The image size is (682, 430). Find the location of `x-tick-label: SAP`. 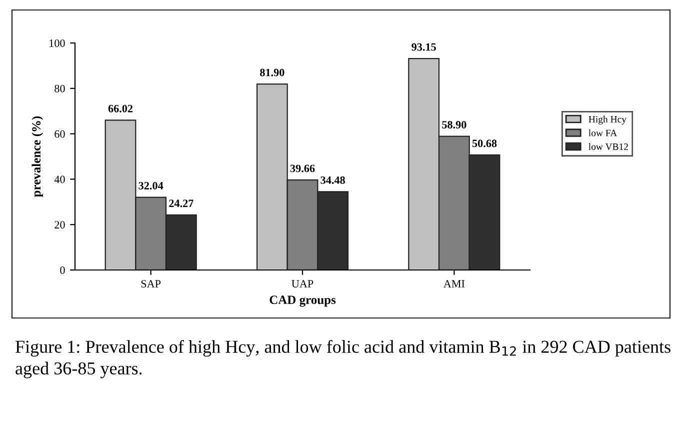

x-tick-label: SAP is located at coordinates (151, 284).